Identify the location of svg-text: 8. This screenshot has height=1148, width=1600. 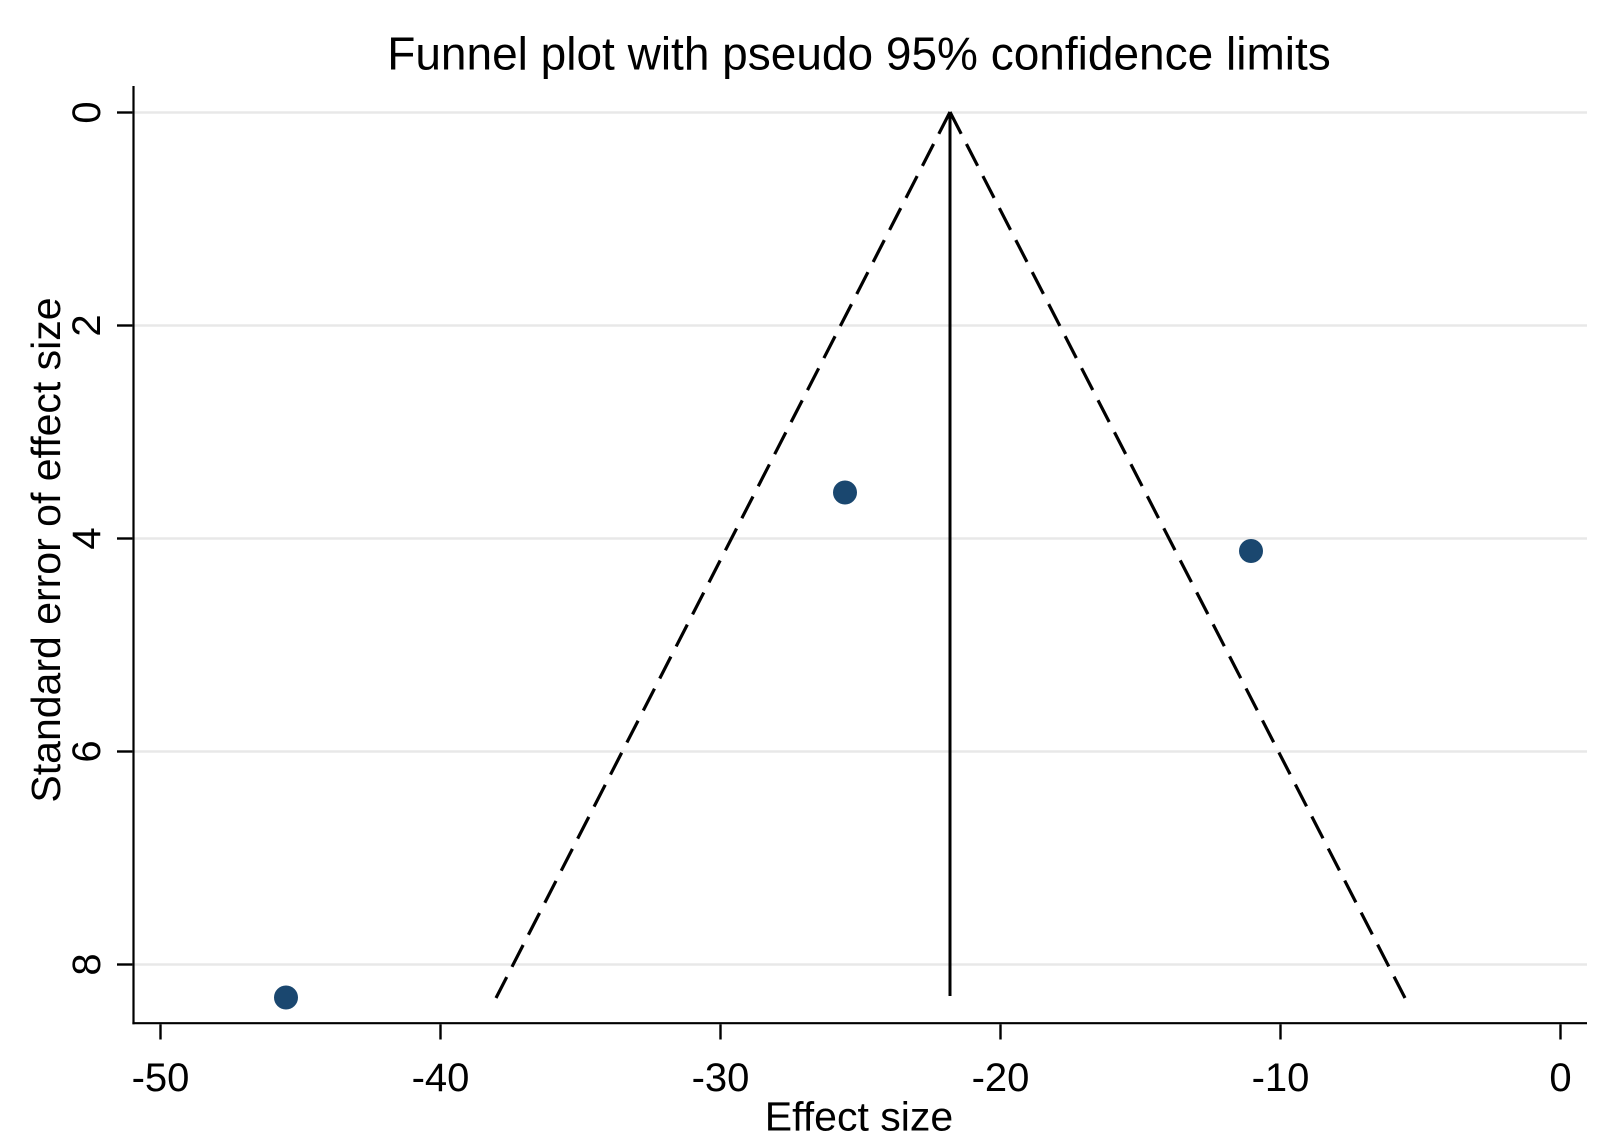
(87, 964).